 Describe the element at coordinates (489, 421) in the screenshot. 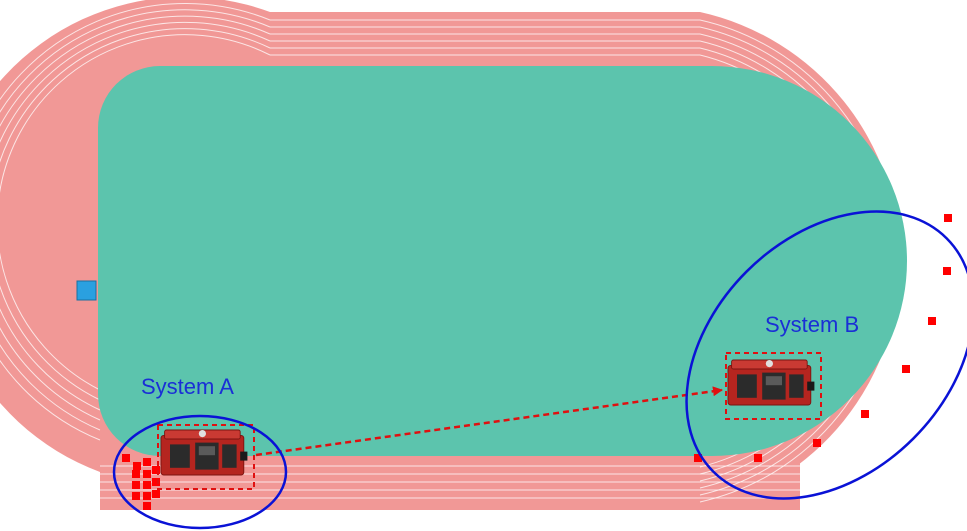

I see `transfer-arrow` at that location.